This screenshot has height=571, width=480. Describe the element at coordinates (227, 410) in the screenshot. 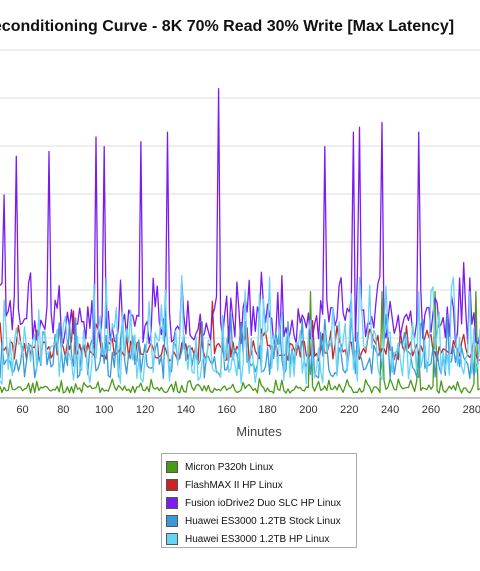

I see `x-tick-label: 160` at that location.